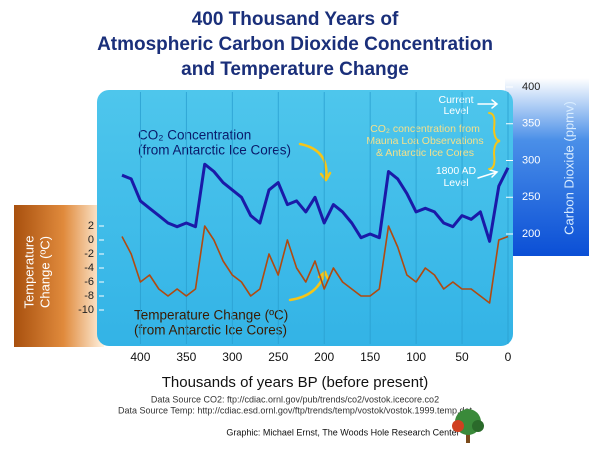 The image size is (589, 454). I want to click on annotation: CO₂ concentration from, so click(425, 129).